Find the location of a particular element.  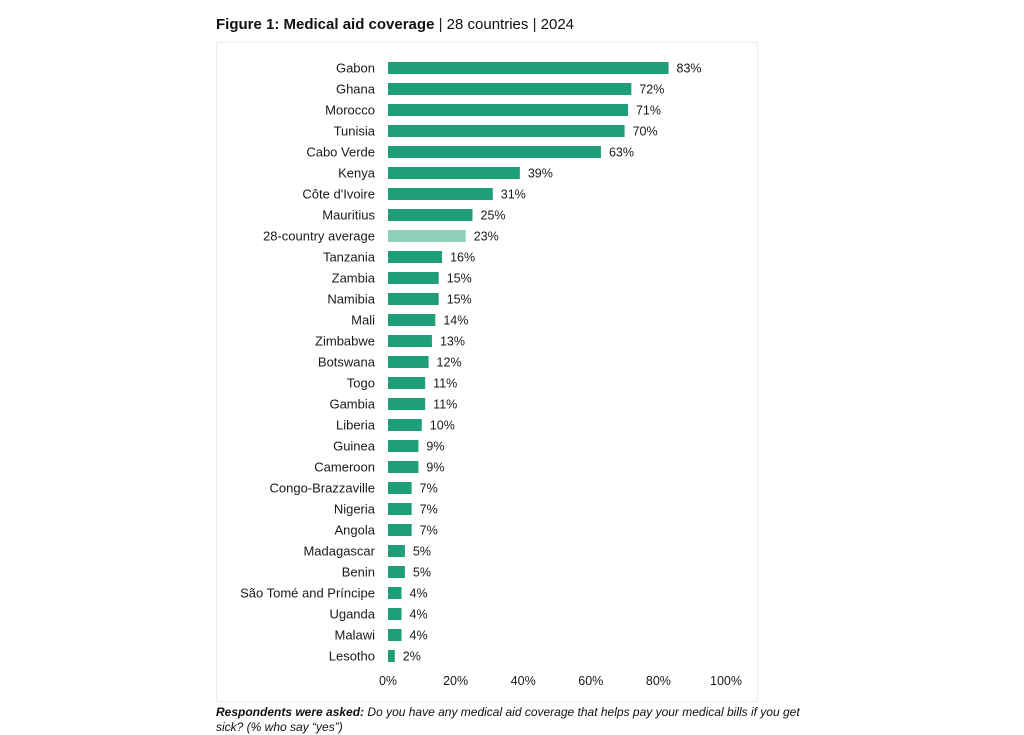

data-label: 13% is located at coordinates (452, 342).